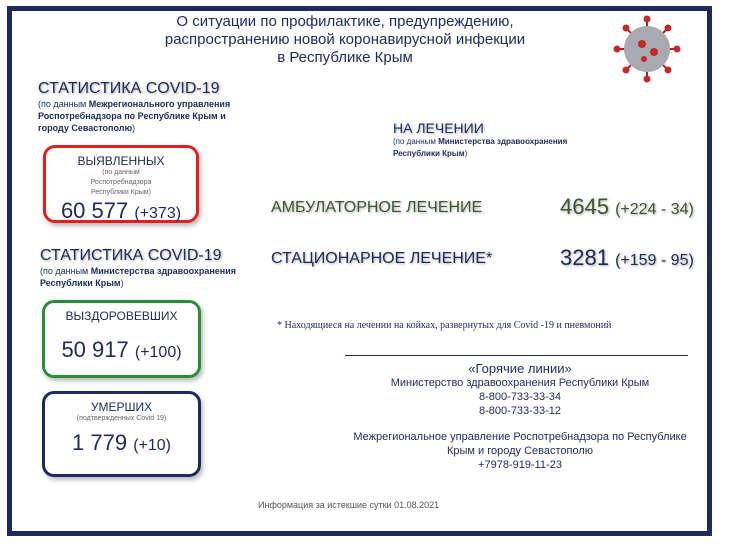 The height and width of the screenshot is (547, 730). I want to click on value: 3281, so click(584, 257).